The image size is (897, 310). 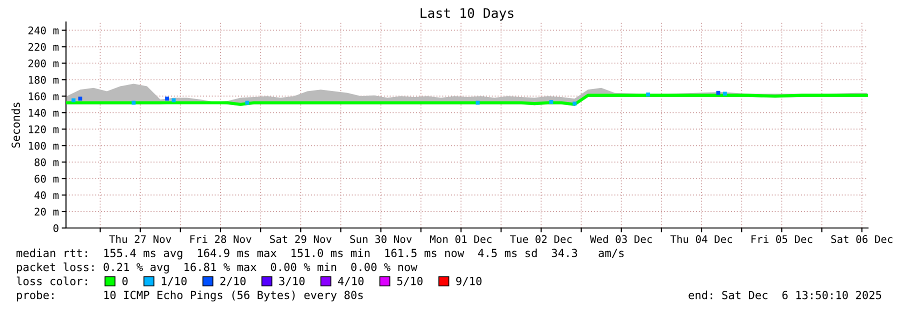 I want to click on text: probe: 10 ICMP Echo Pings (56 Bytes) every 80s, so click(x=190, y=296).